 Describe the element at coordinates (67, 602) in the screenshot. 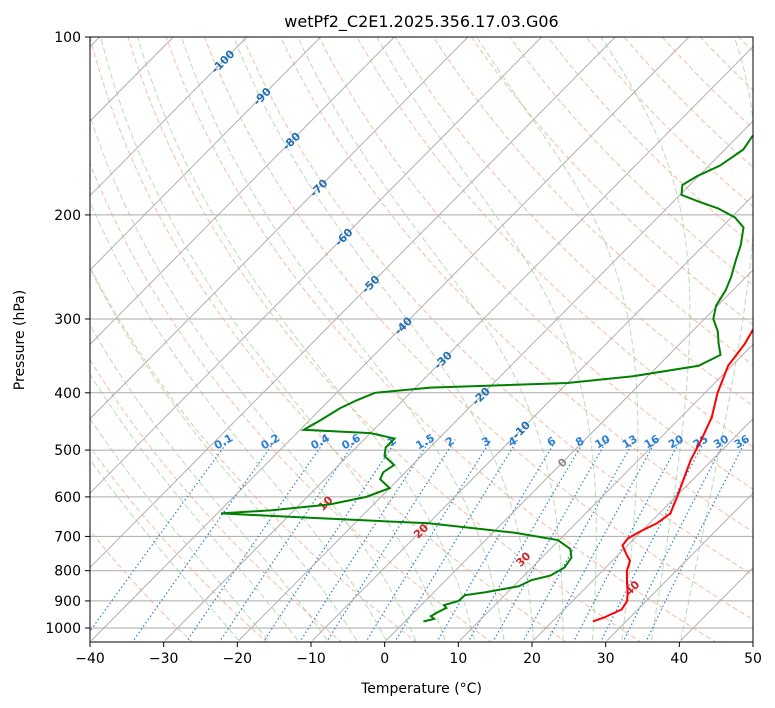

I see `y-tick-label: 900` at that location.